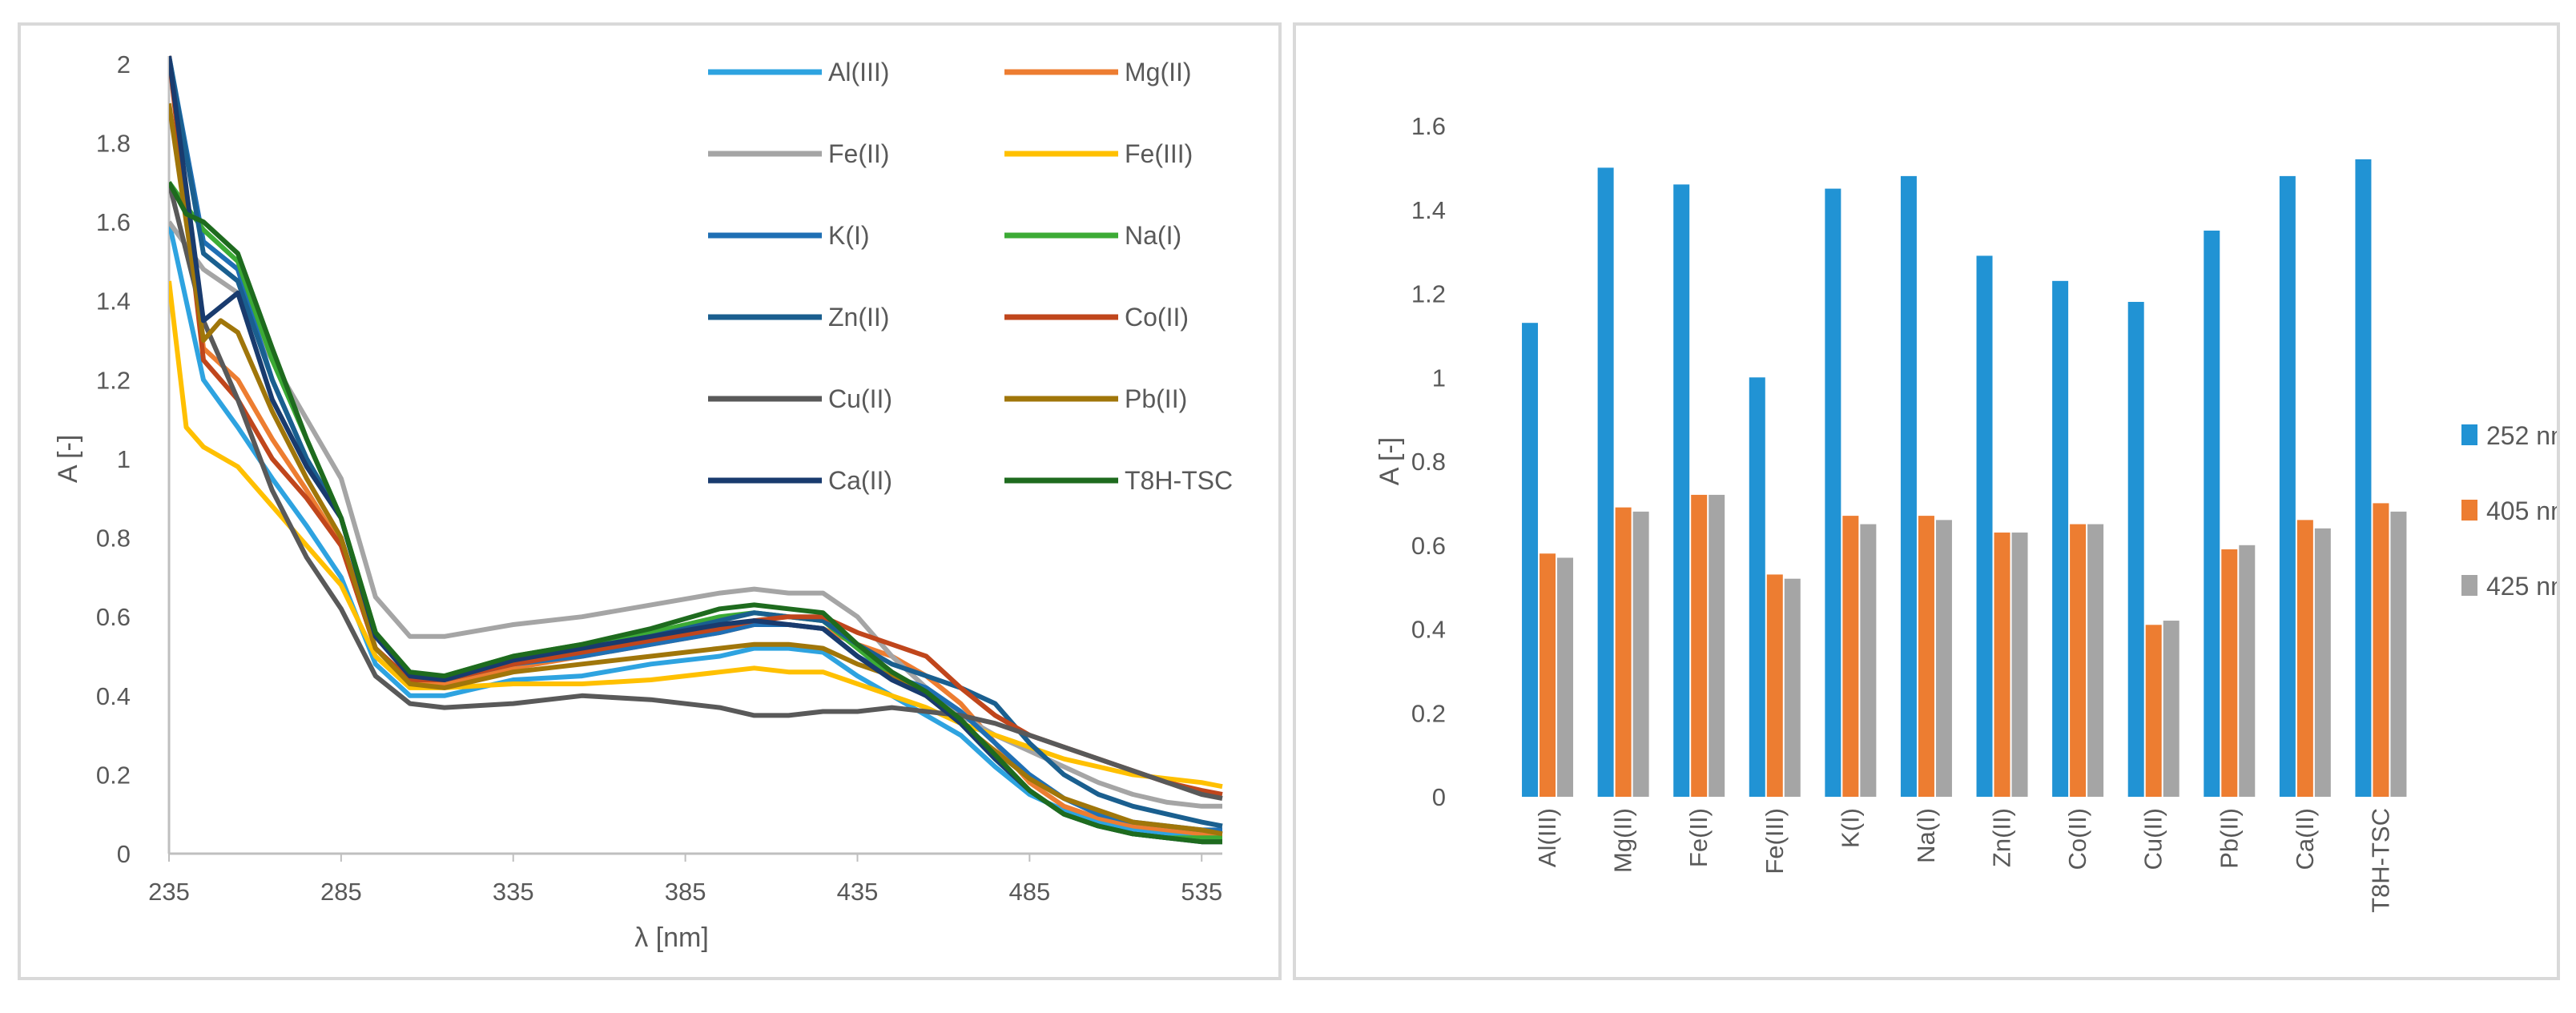  I want to click on bar-252 nm-T8H-TSC, so click(2364, 478).